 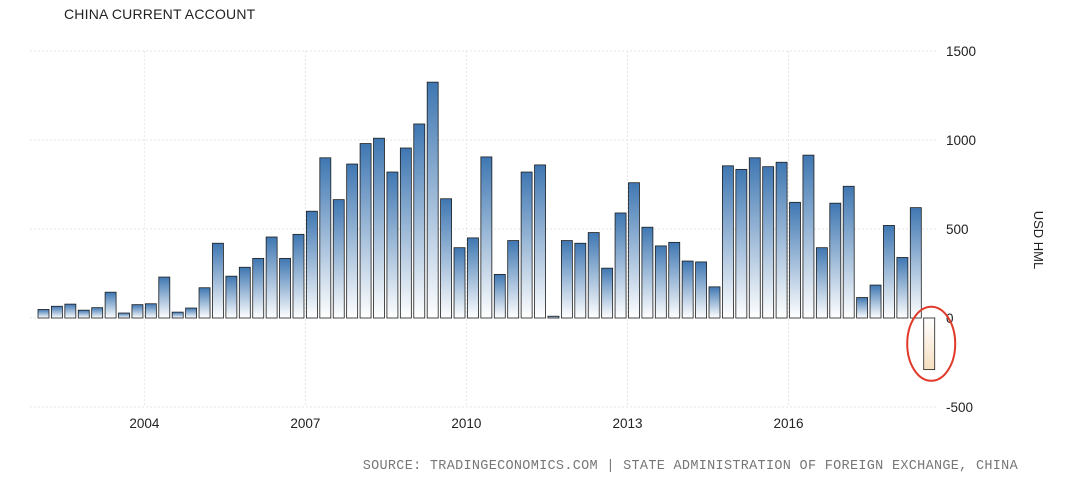 What do you see at coordinates (305, 423) in the screenshot?
I see `x-tick-label: 2007` at bounding box center [305, 423].